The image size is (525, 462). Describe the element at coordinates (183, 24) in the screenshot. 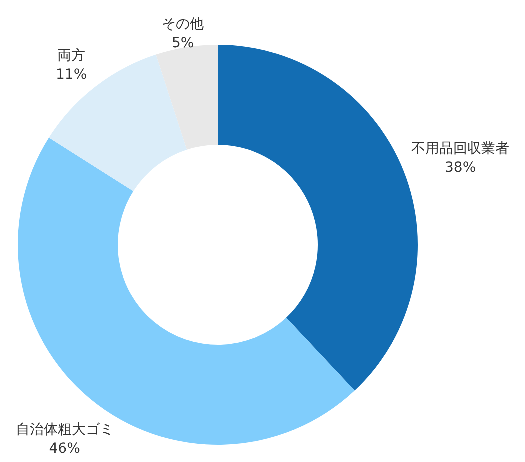

I see `slice-label: その他` at that location.